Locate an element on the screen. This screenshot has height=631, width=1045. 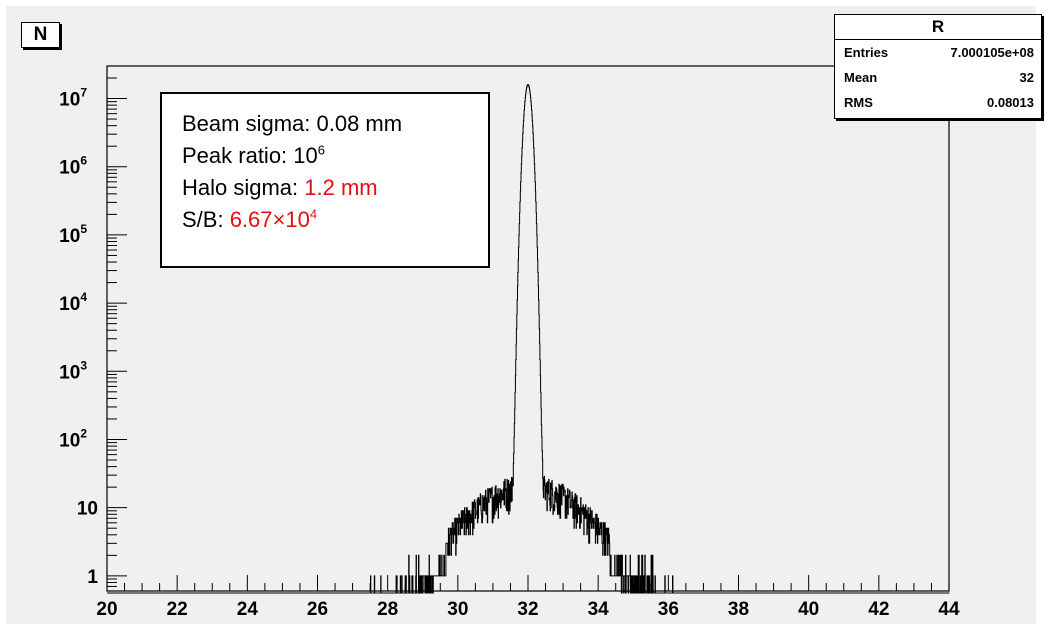
stats-row-mean: Mean 32 is located at coordinates (938, 77).